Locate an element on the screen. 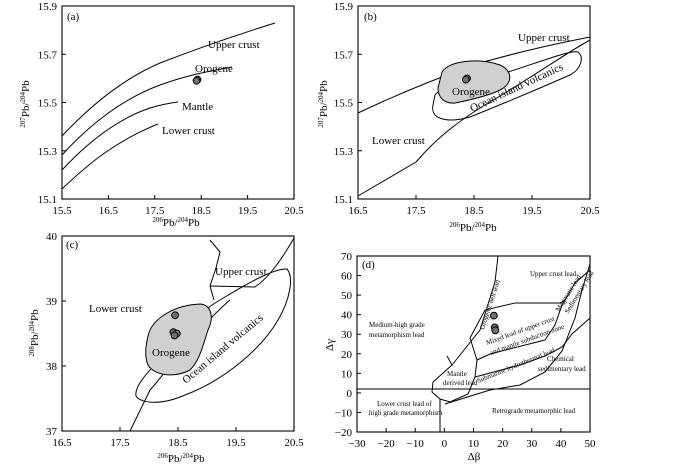 The image size is (700, 467). panel-b-points is located at coordinates (466, 79).